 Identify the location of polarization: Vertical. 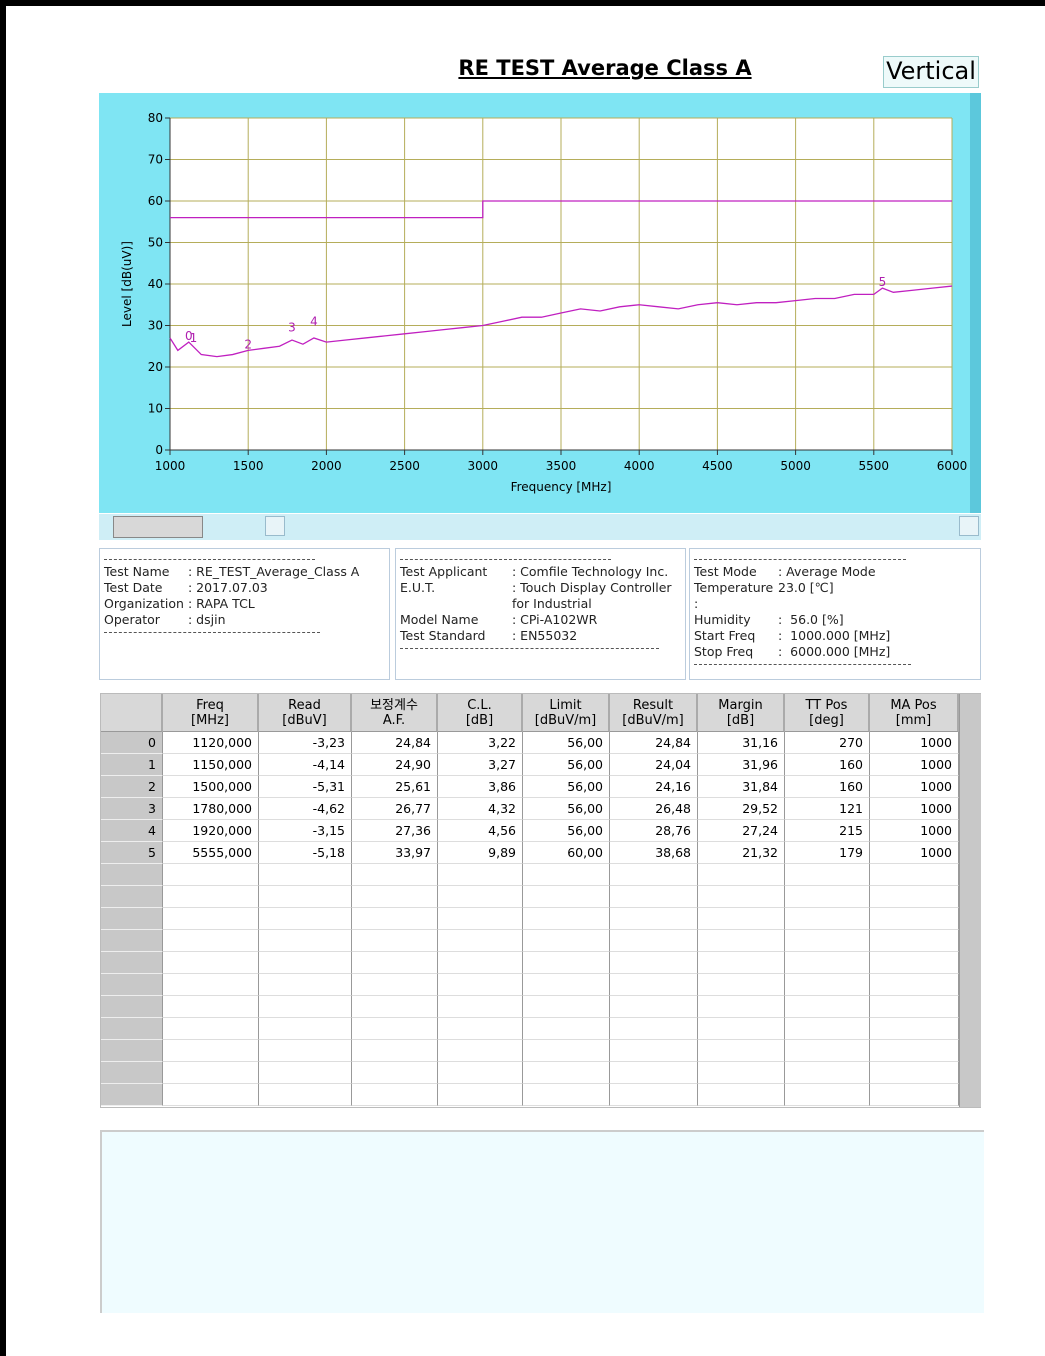
(931, 72).